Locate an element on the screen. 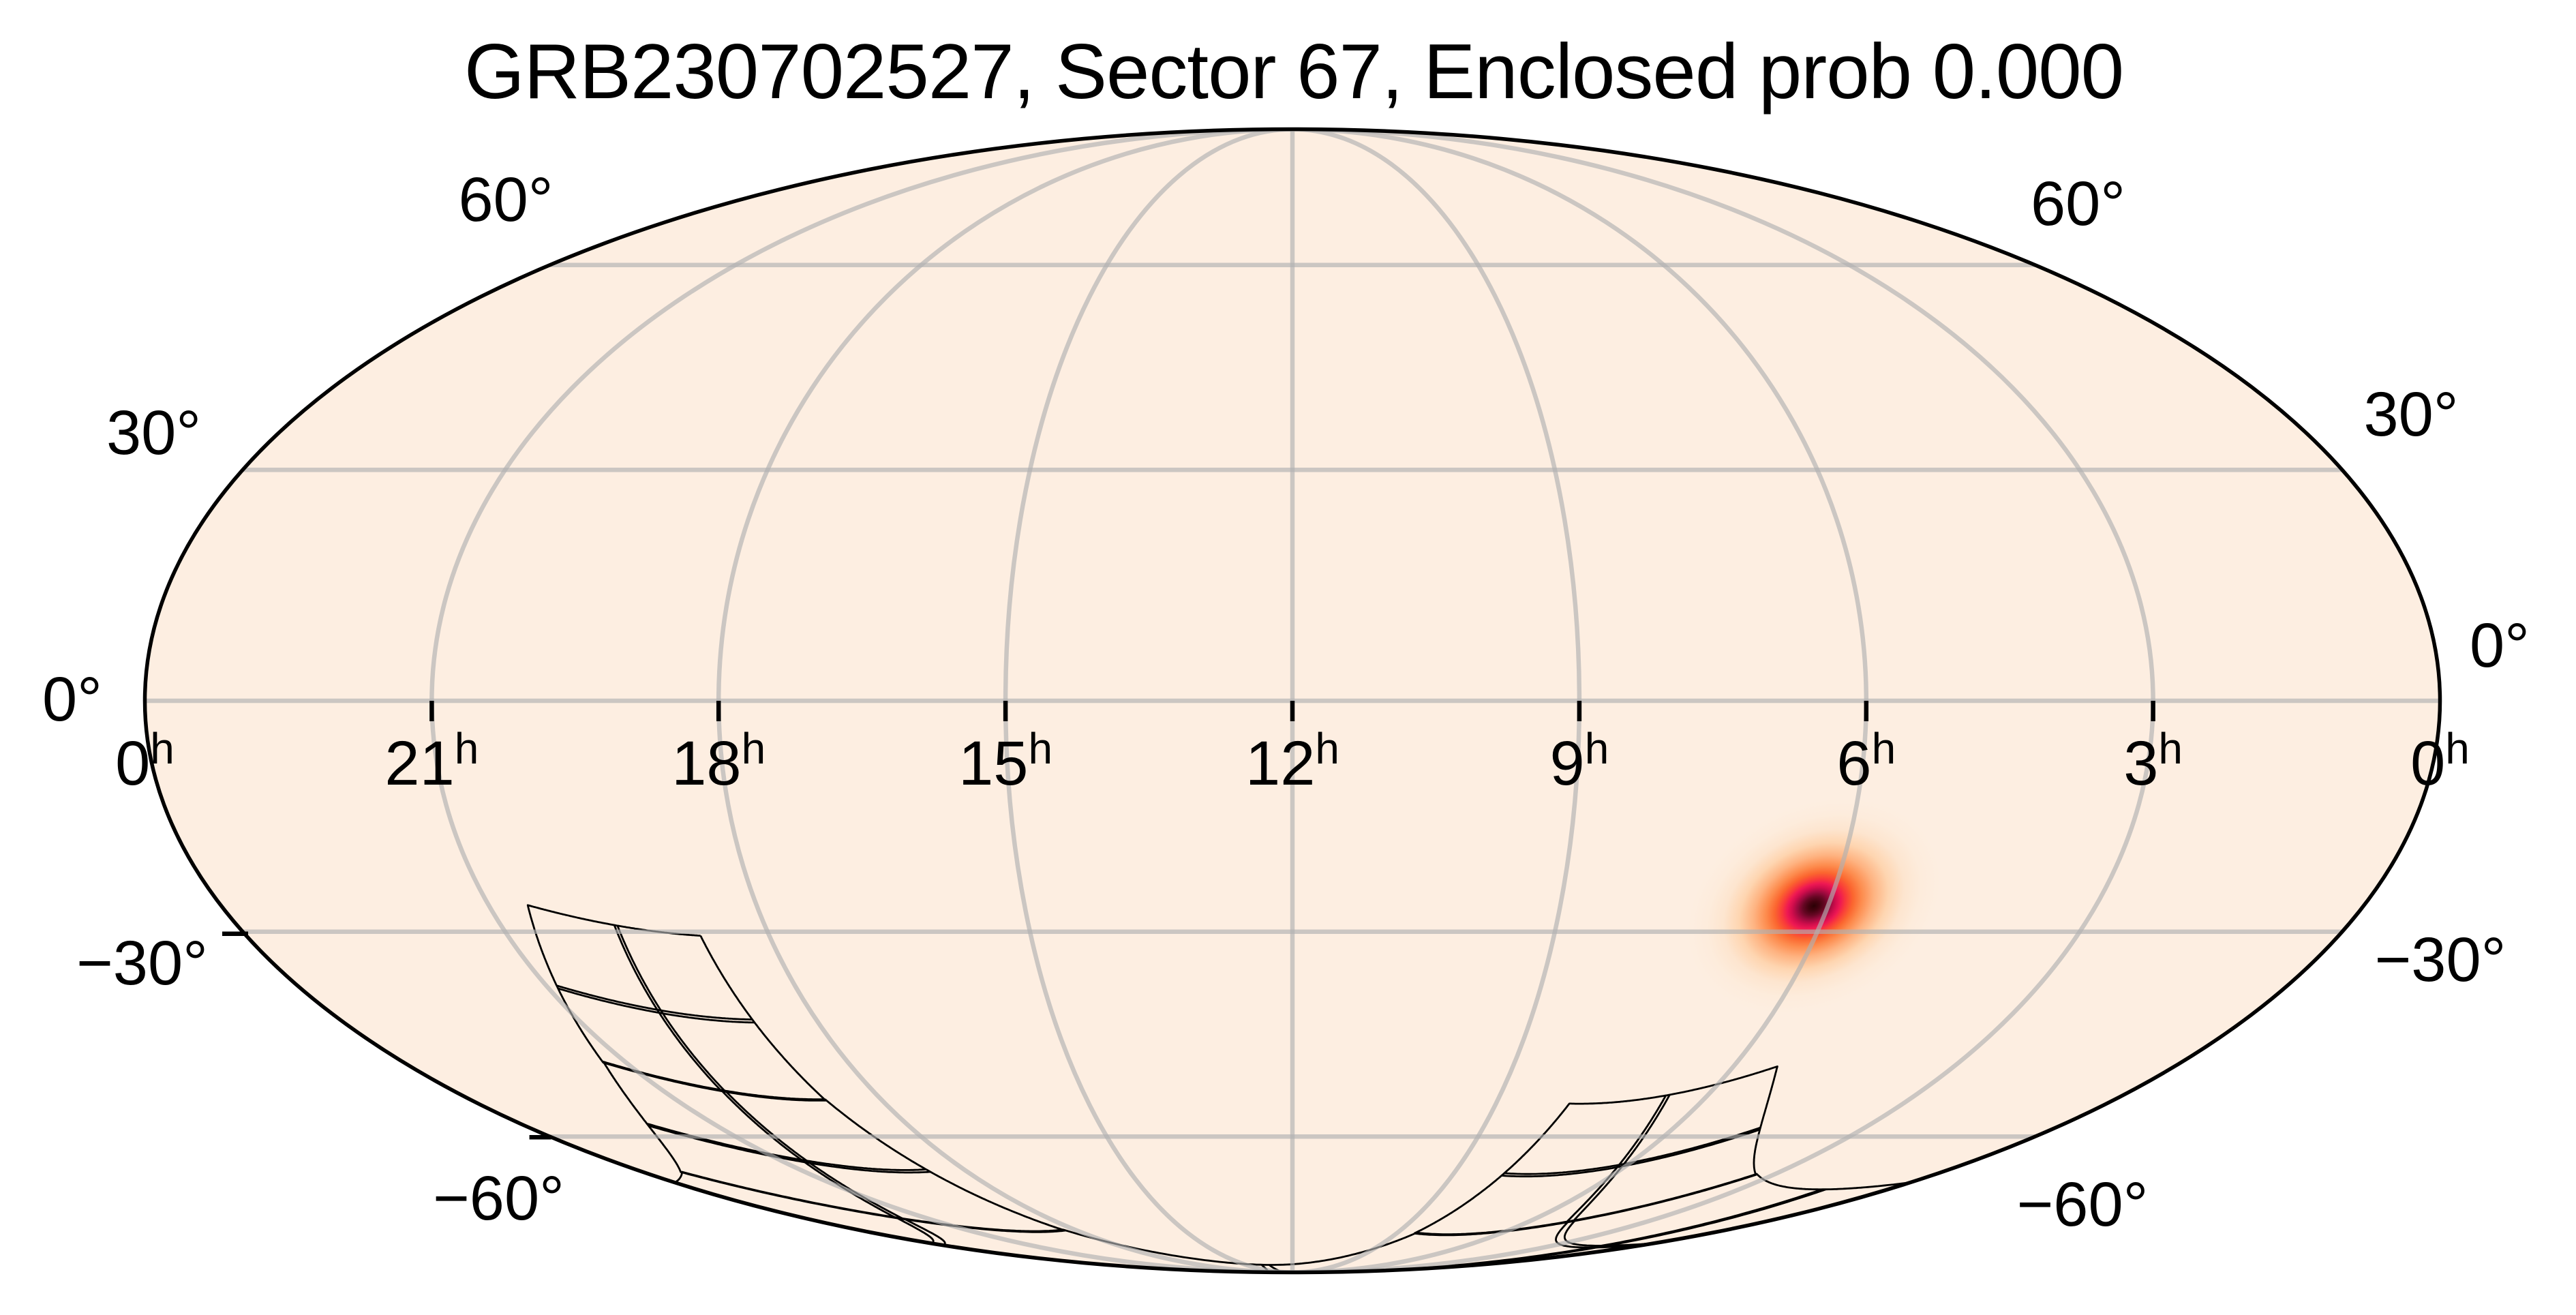 The image size is (2576, 1315). svg-text: 3h is located at coordinates (2153, 761).